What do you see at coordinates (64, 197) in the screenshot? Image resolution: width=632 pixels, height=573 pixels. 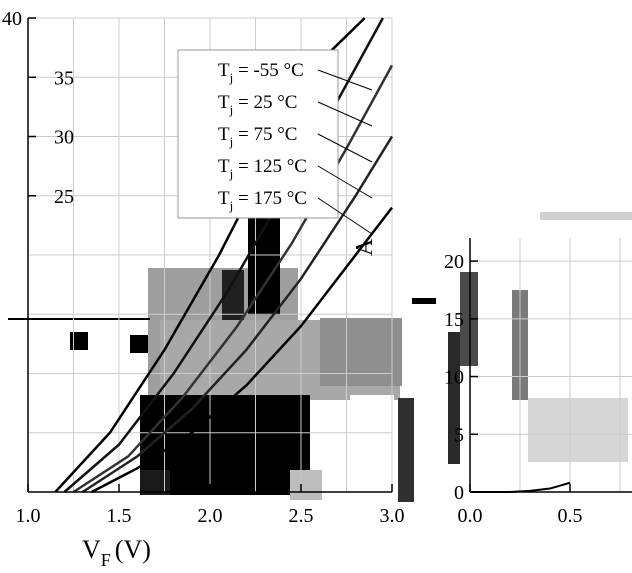 I see `y-tick-label: 25` at bounding box center [64, 197].